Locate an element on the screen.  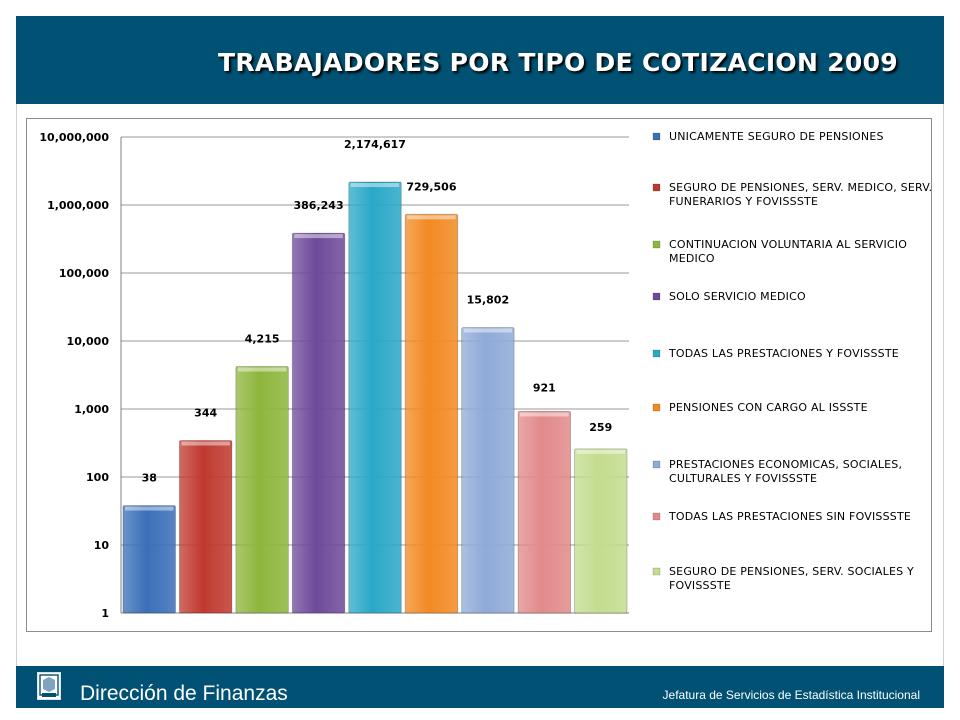
y-tick-label: 1 is located at coordinates (105, 613).